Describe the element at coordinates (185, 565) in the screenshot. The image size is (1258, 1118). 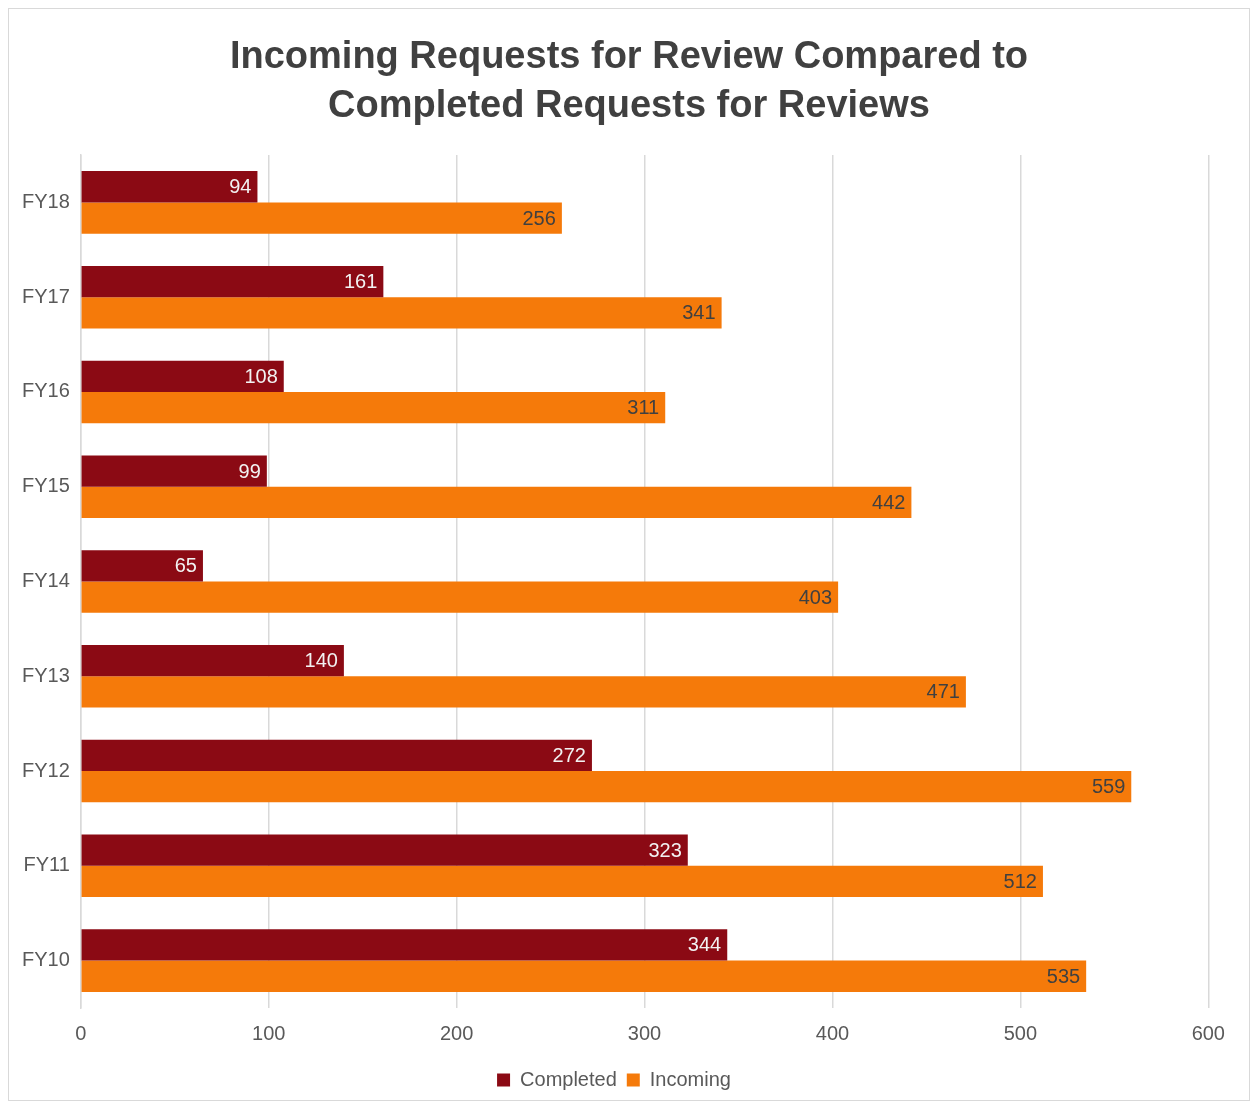
I see `data-label: 65` at that location.